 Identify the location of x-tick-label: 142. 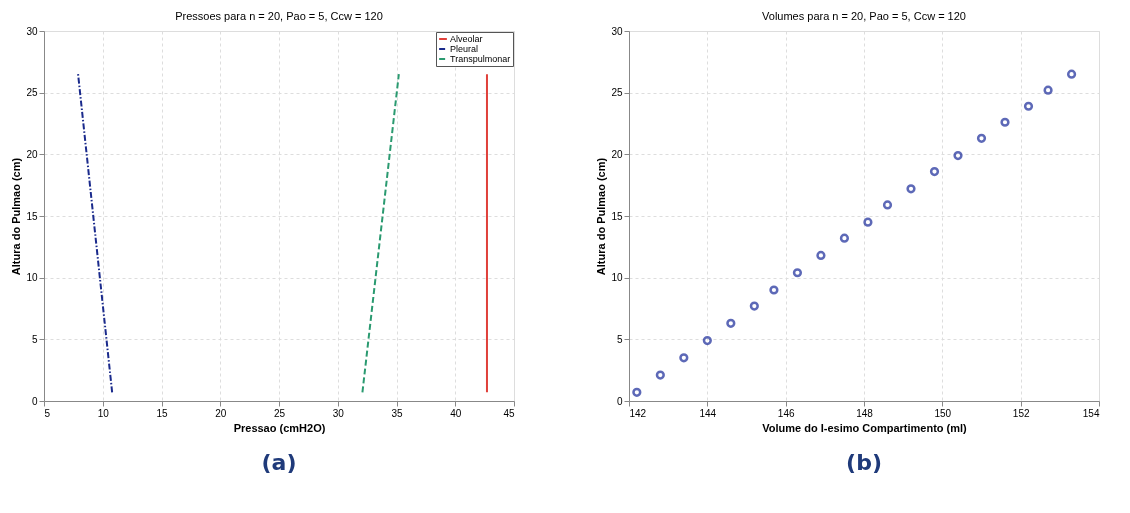
(638, 413).